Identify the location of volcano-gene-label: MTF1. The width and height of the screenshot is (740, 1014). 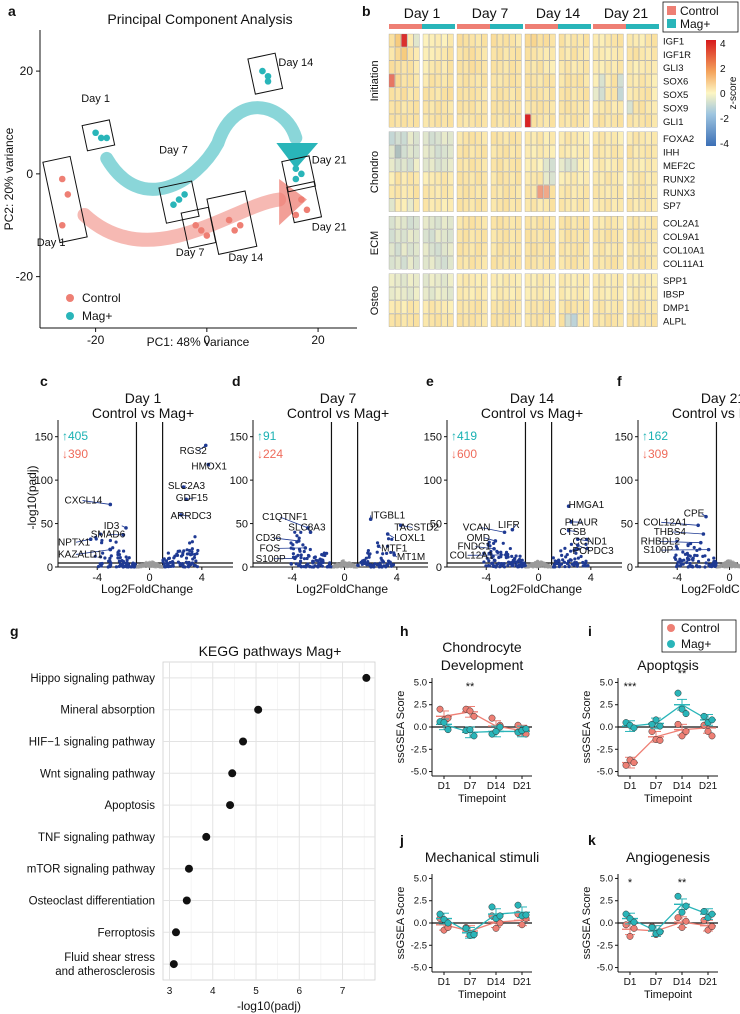
(394, 548).